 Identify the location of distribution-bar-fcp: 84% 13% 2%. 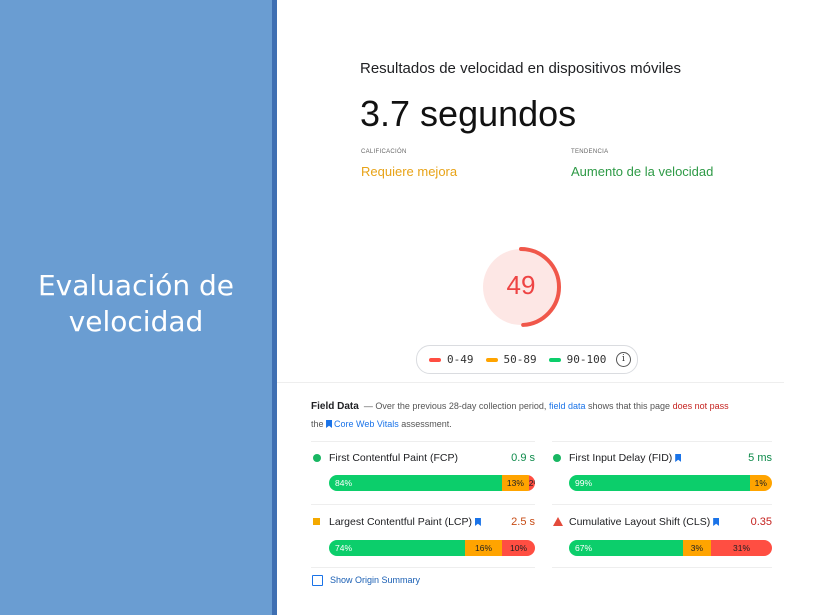
(432, 483).